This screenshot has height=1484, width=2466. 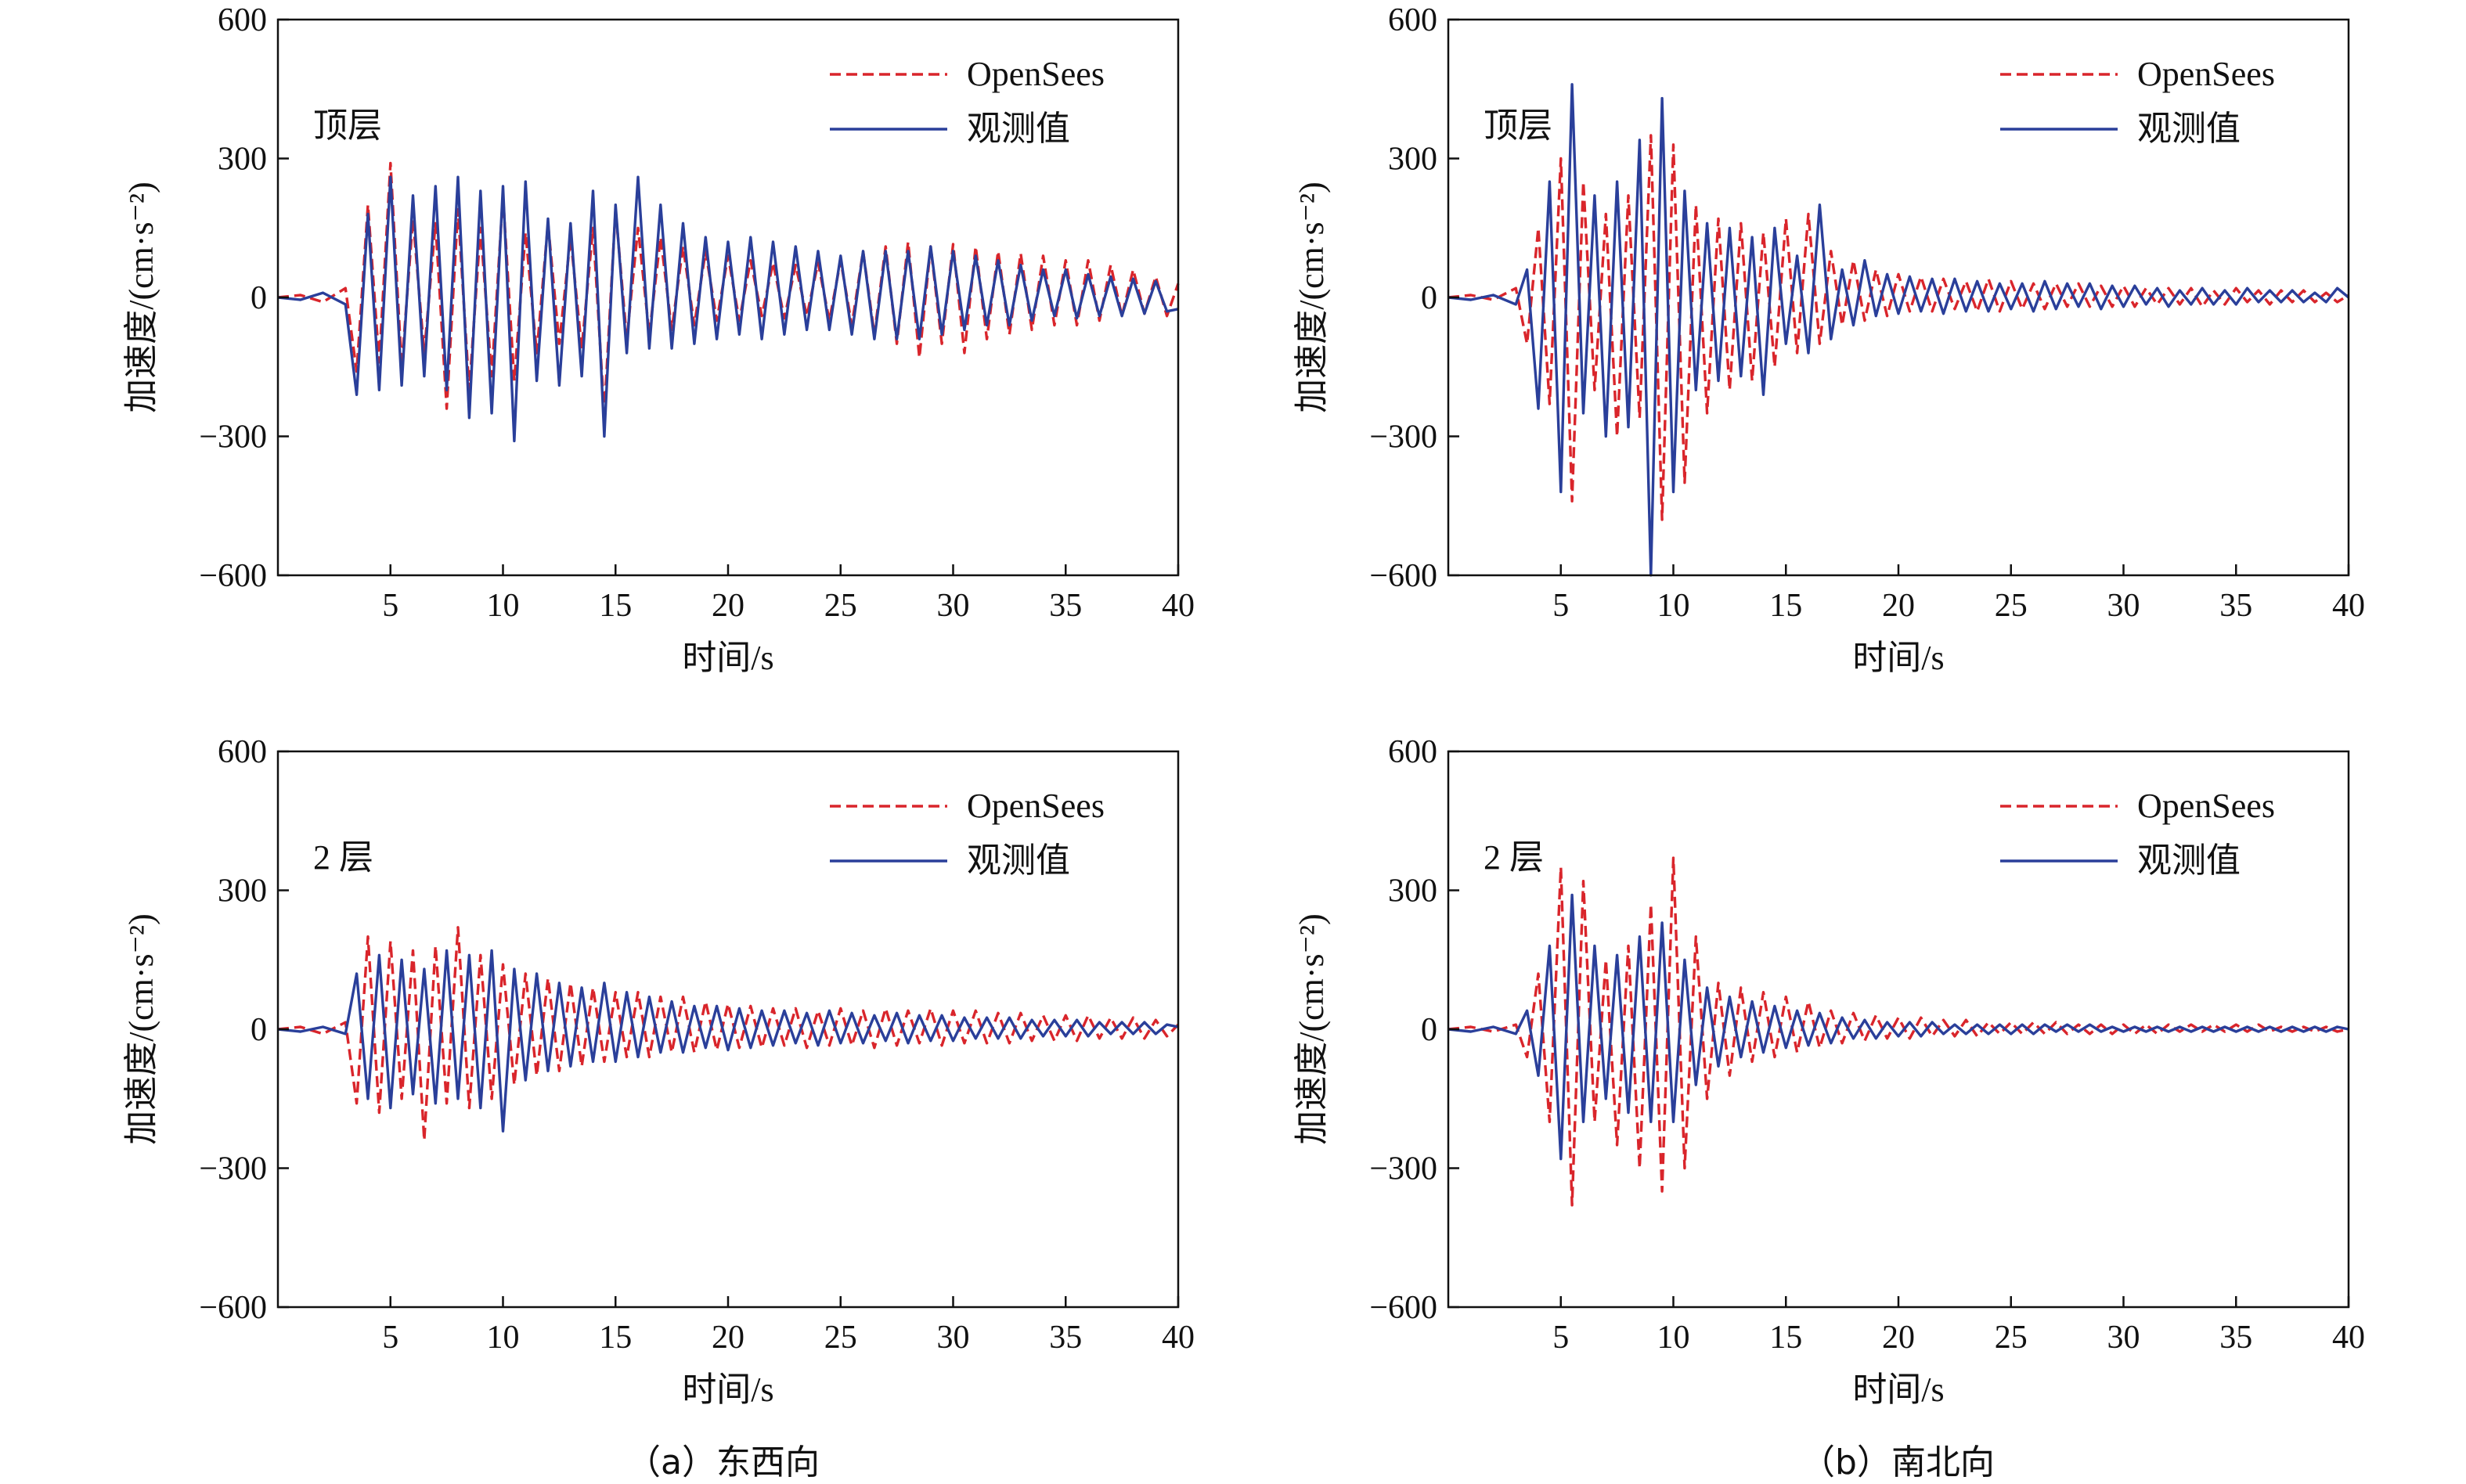 What do you see at coordinates (1943, 1462) in the screenshot?
I see `caption-text: 南北向` at bounding box center [1943, 1462].